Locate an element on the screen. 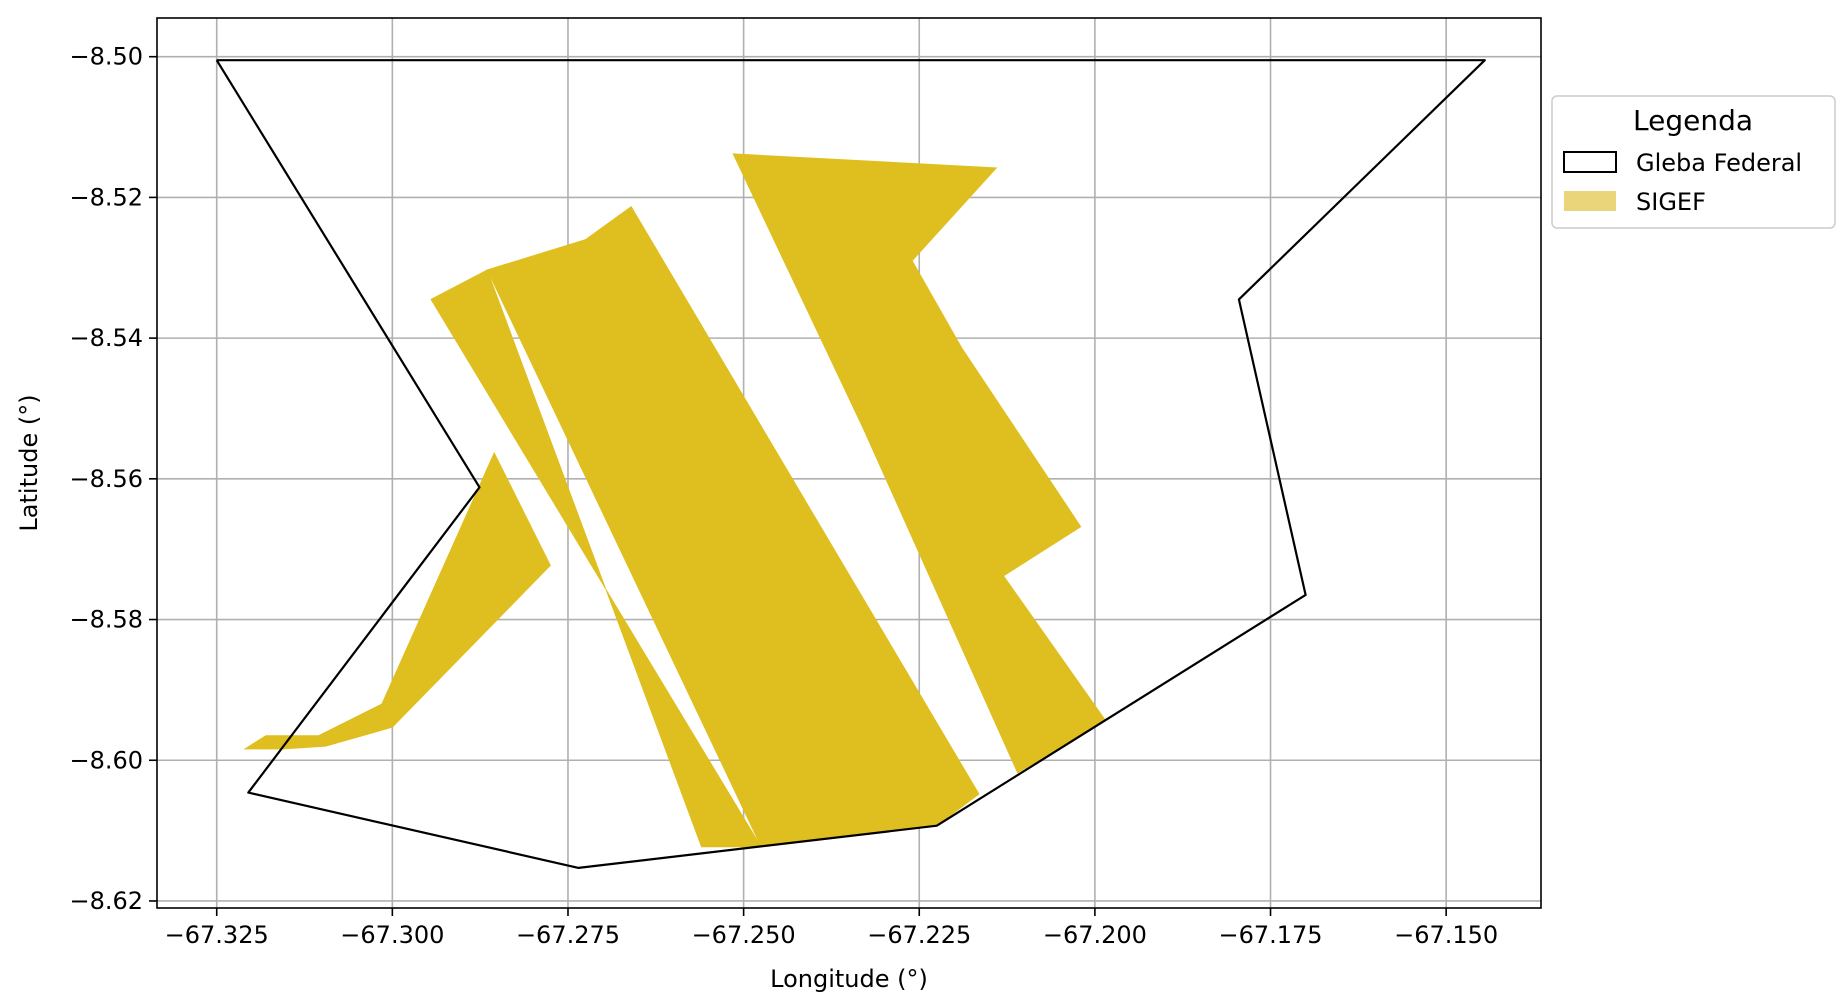 Image resolution: width=1848 pixels, height=1006 pixels. y-tick-label: −8.50 is located at coordinates (106, 57).